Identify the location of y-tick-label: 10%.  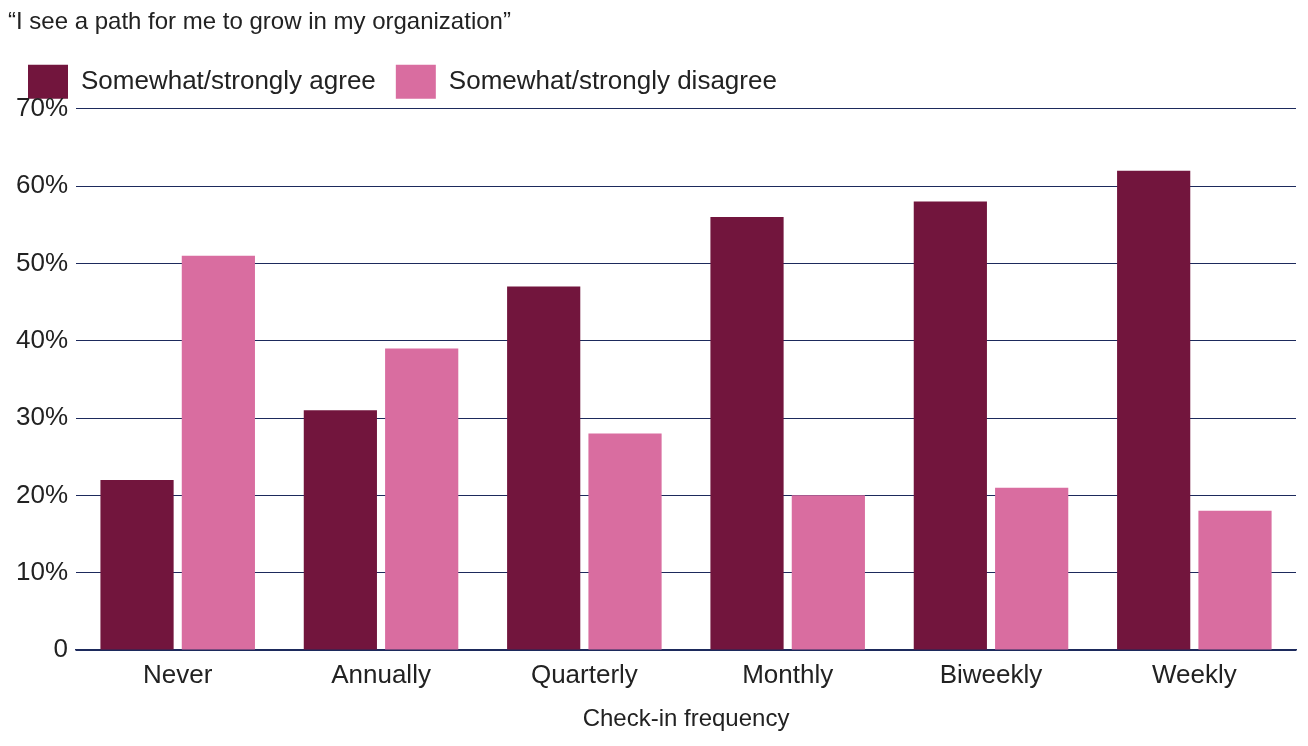
(42, 570).